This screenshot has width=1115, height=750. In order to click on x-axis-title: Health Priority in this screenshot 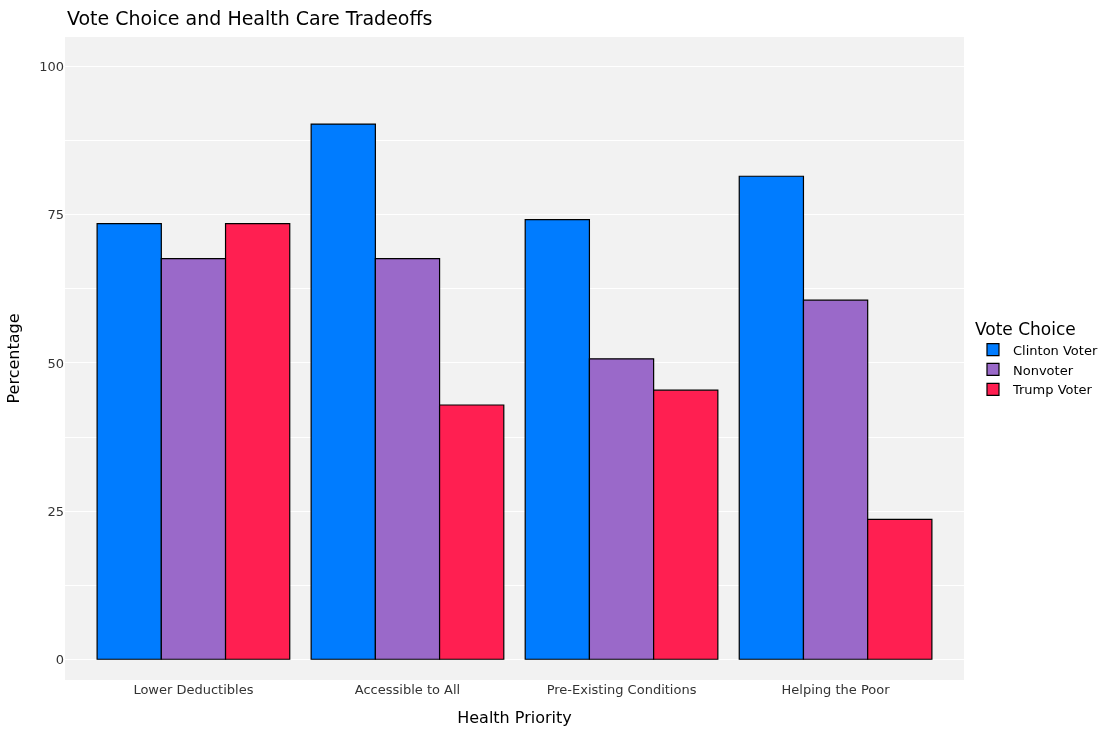, I will do `click(514, 717)`.